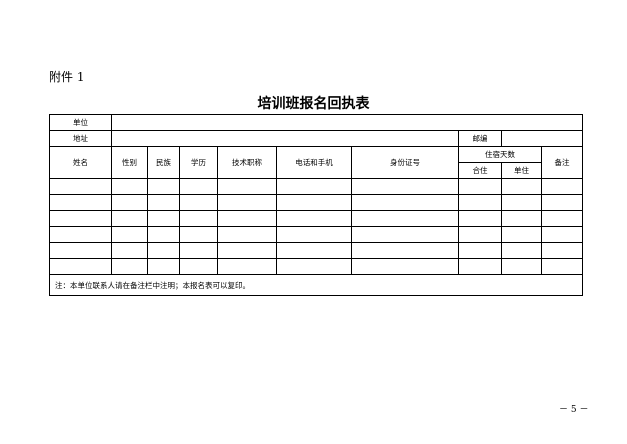  Describe the element at coordinates (163, 162) in the screenshot. I see `header-ethnicity: 民族` at that location.